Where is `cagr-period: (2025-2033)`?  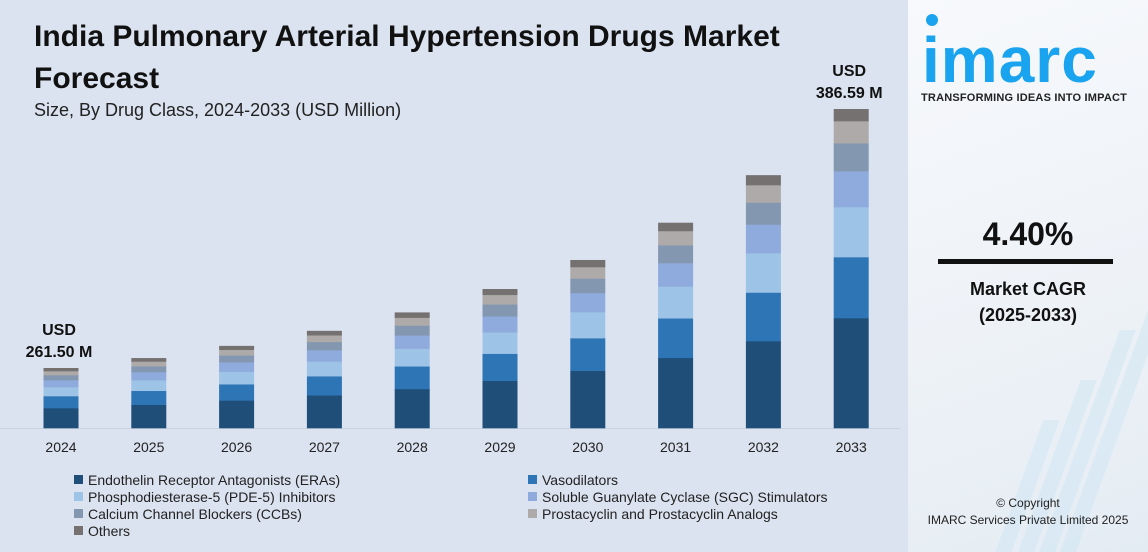
cagr-period: (2025-2033) is located at coordinates (1028, 315).